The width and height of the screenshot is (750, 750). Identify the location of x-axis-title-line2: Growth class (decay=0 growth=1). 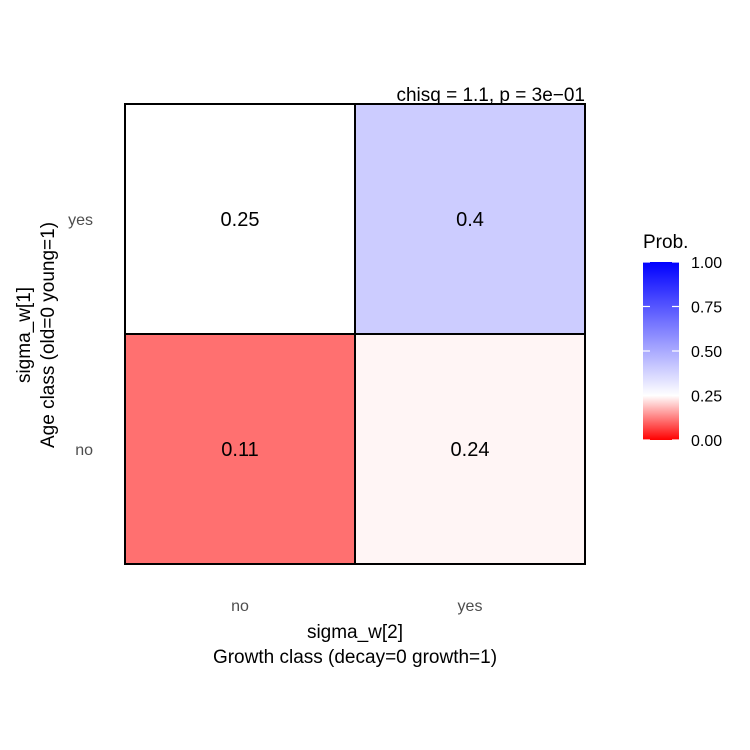
(355, 657).